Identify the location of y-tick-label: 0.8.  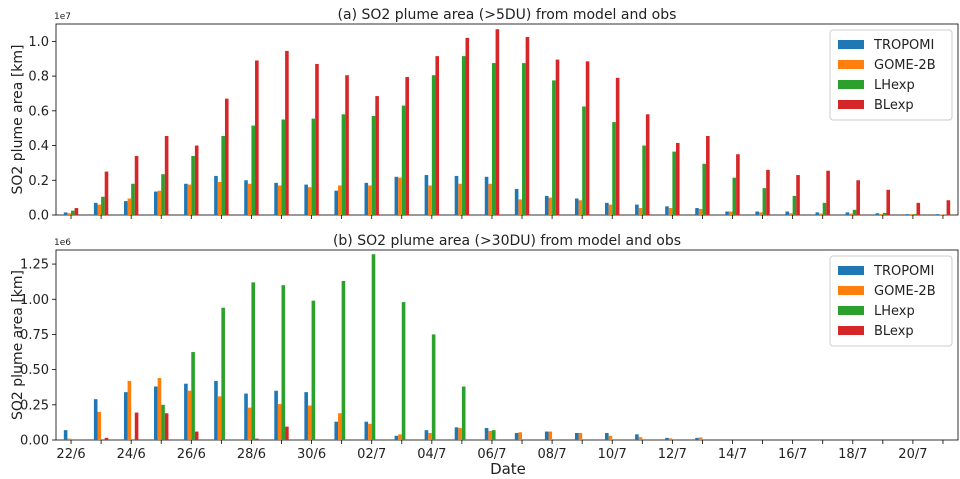
(38, 77).